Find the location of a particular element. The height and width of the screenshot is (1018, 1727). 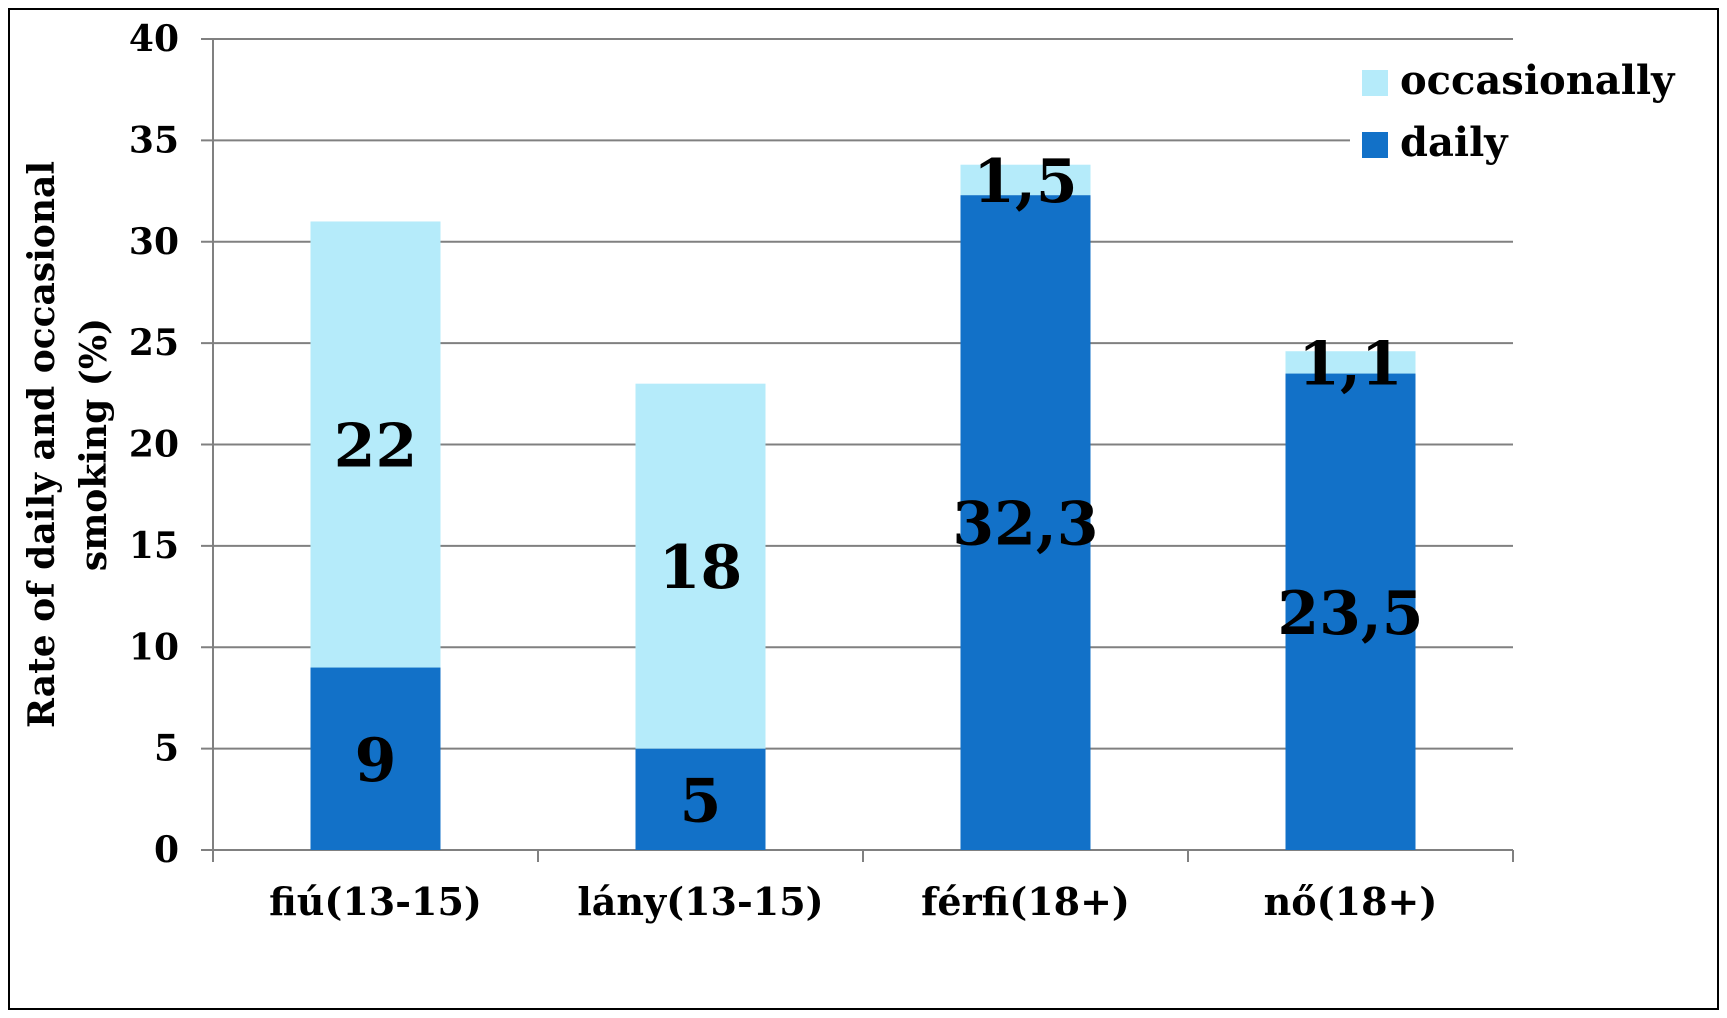

y-tick-label: 5 is located at coordinates (166, 749).